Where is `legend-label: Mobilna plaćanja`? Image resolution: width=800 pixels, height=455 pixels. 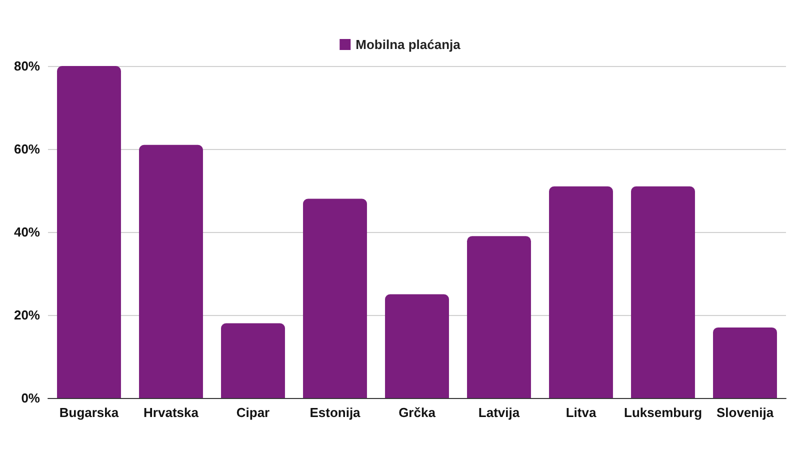 legend-label: Mobilna plaćanja is located at coordinates (409, 44).